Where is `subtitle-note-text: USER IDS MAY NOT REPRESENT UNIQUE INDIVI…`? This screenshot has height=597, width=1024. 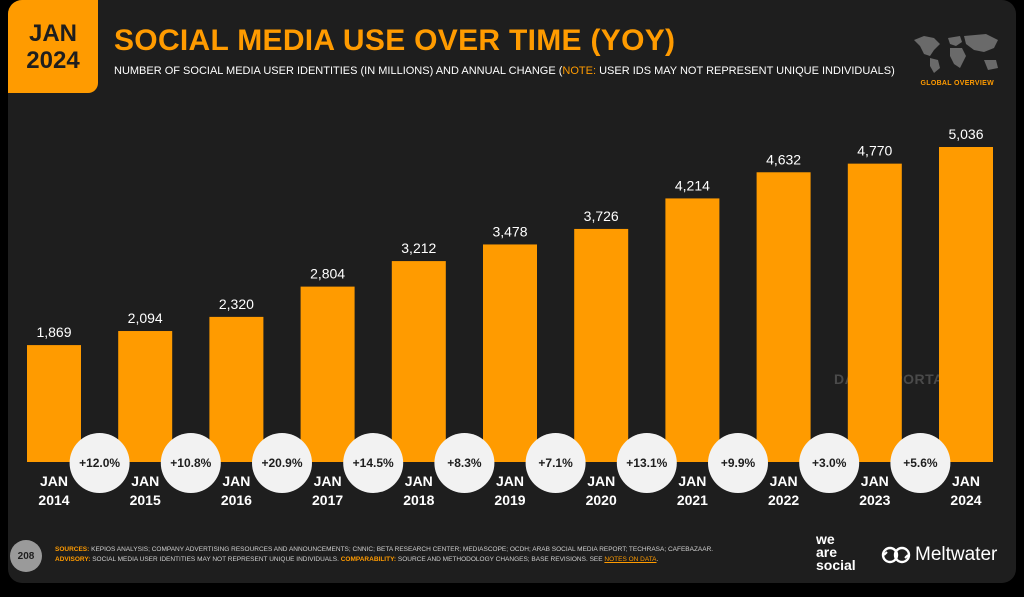 subtitle-note-text: USER IDS MAY NOT REPRESENT UNIQUE INDIVI… is located at coordinates (745, 71).